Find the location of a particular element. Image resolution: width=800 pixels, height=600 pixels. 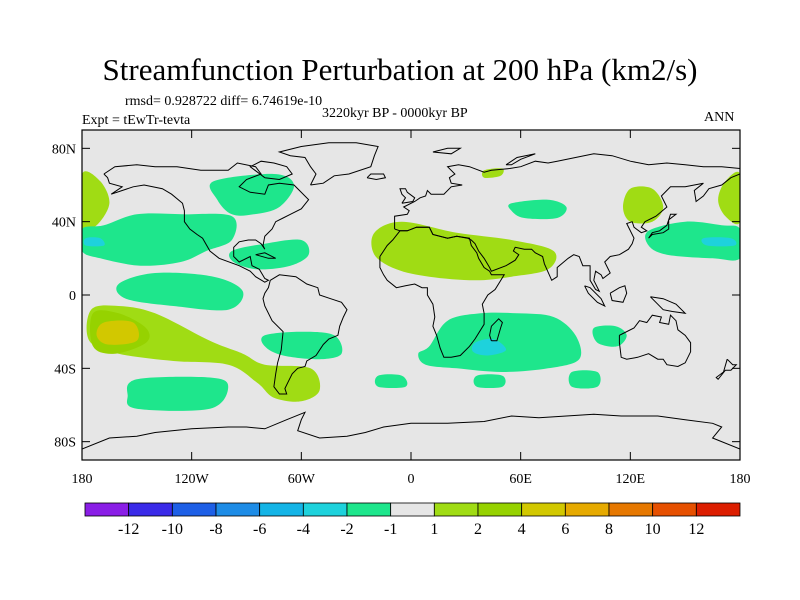

colorbar-label: 1 is located at coordinates (434, 529).